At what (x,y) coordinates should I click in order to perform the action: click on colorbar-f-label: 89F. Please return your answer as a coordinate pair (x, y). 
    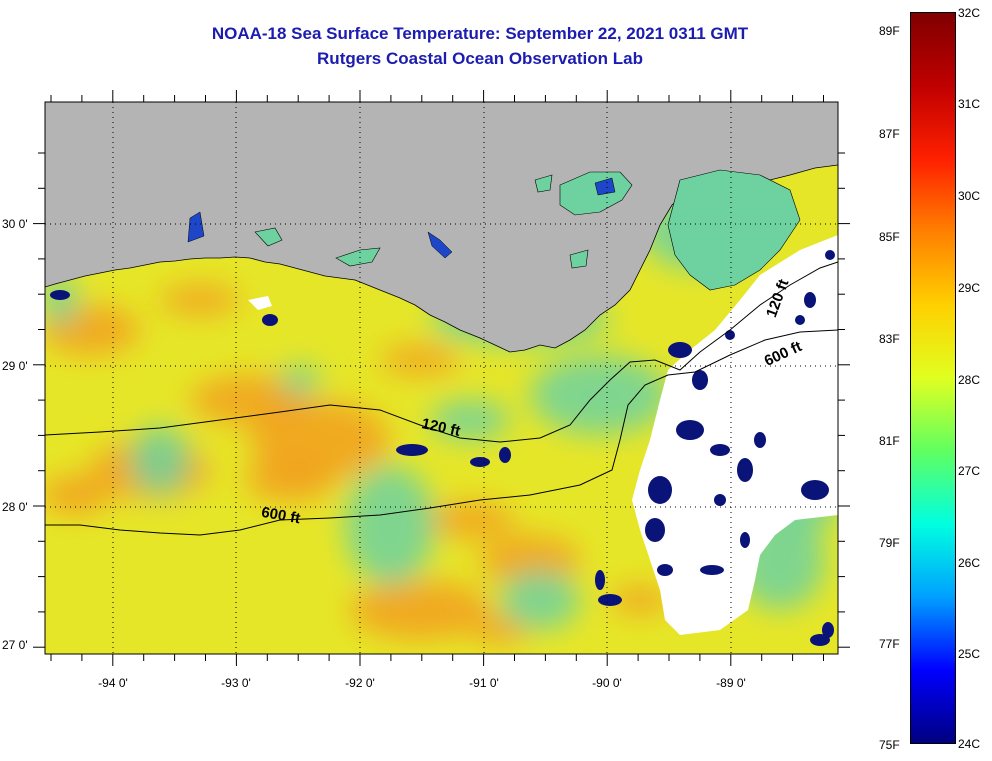
    Looking at the image, I should click on (889, 31).